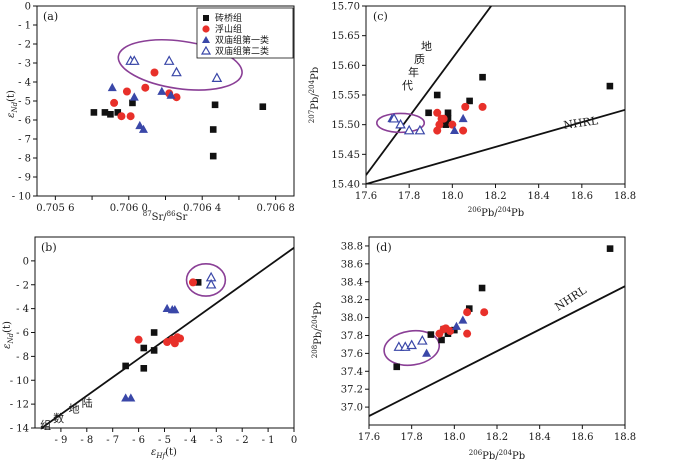  What do you see at coordinates (24, 178) in the screenshot?
I see `y-tick-label: - 9` at bounding box center [24, 178].